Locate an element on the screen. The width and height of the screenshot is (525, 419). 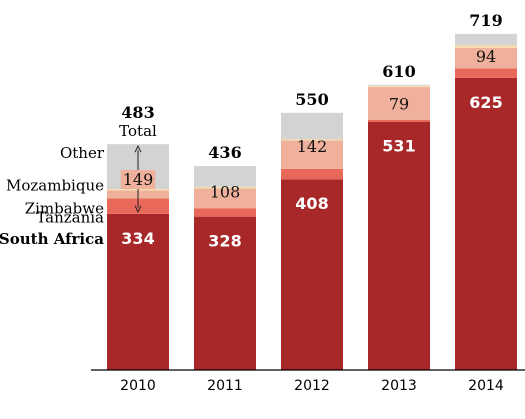
bar-south-africa-2012 is located at coordinates (312, 274).